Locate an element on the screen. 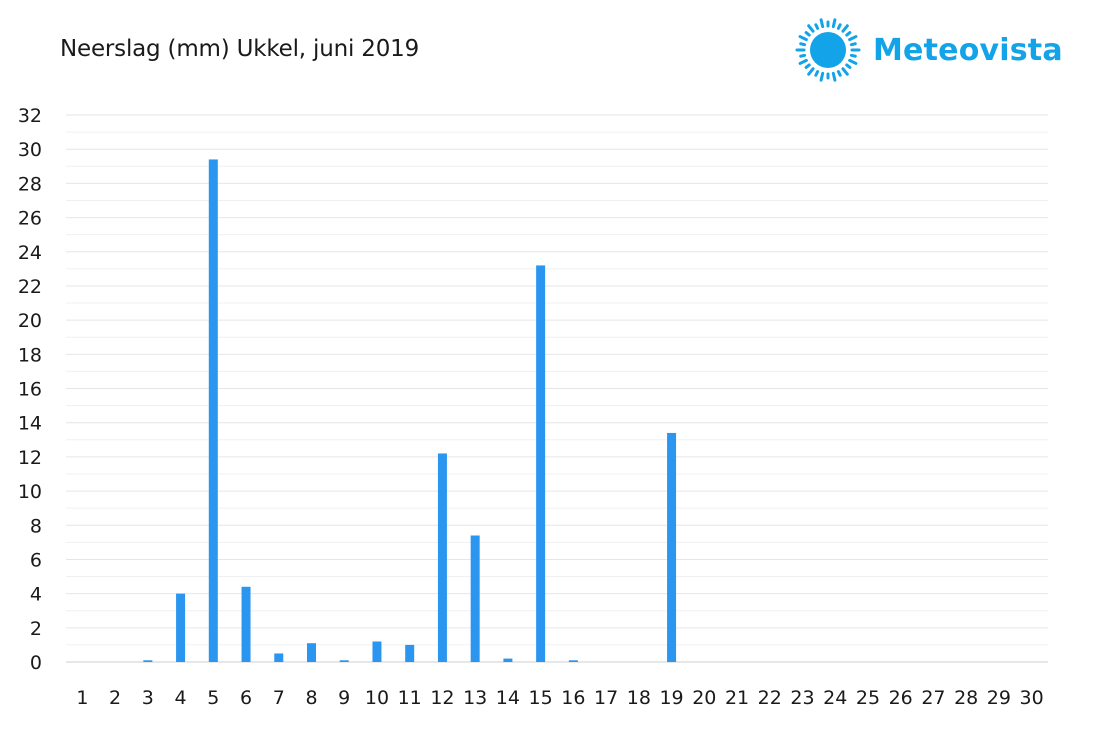  x-tick-label: 10 is located at coordinates (377, 698).